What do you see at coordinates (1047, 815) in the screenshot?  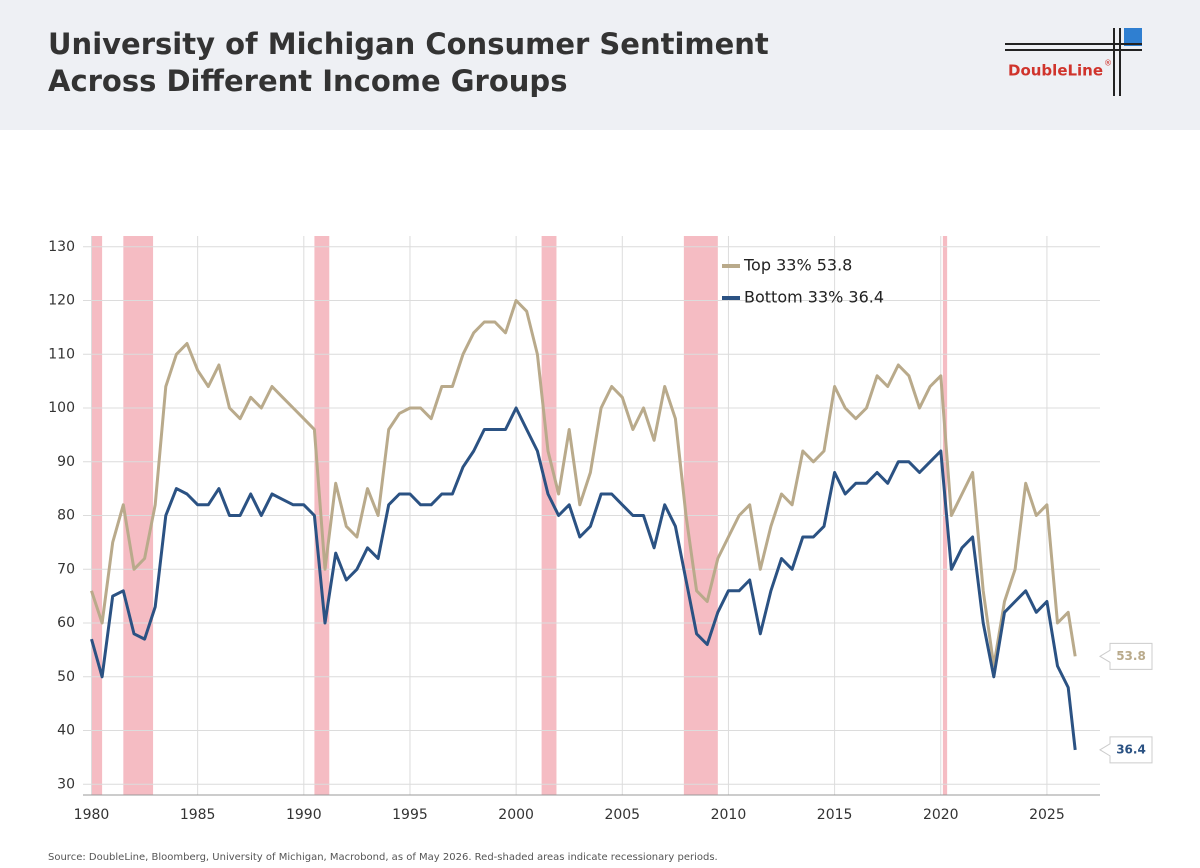 I see `x-tick-label: 2025` at bounding box center [1047, 815].